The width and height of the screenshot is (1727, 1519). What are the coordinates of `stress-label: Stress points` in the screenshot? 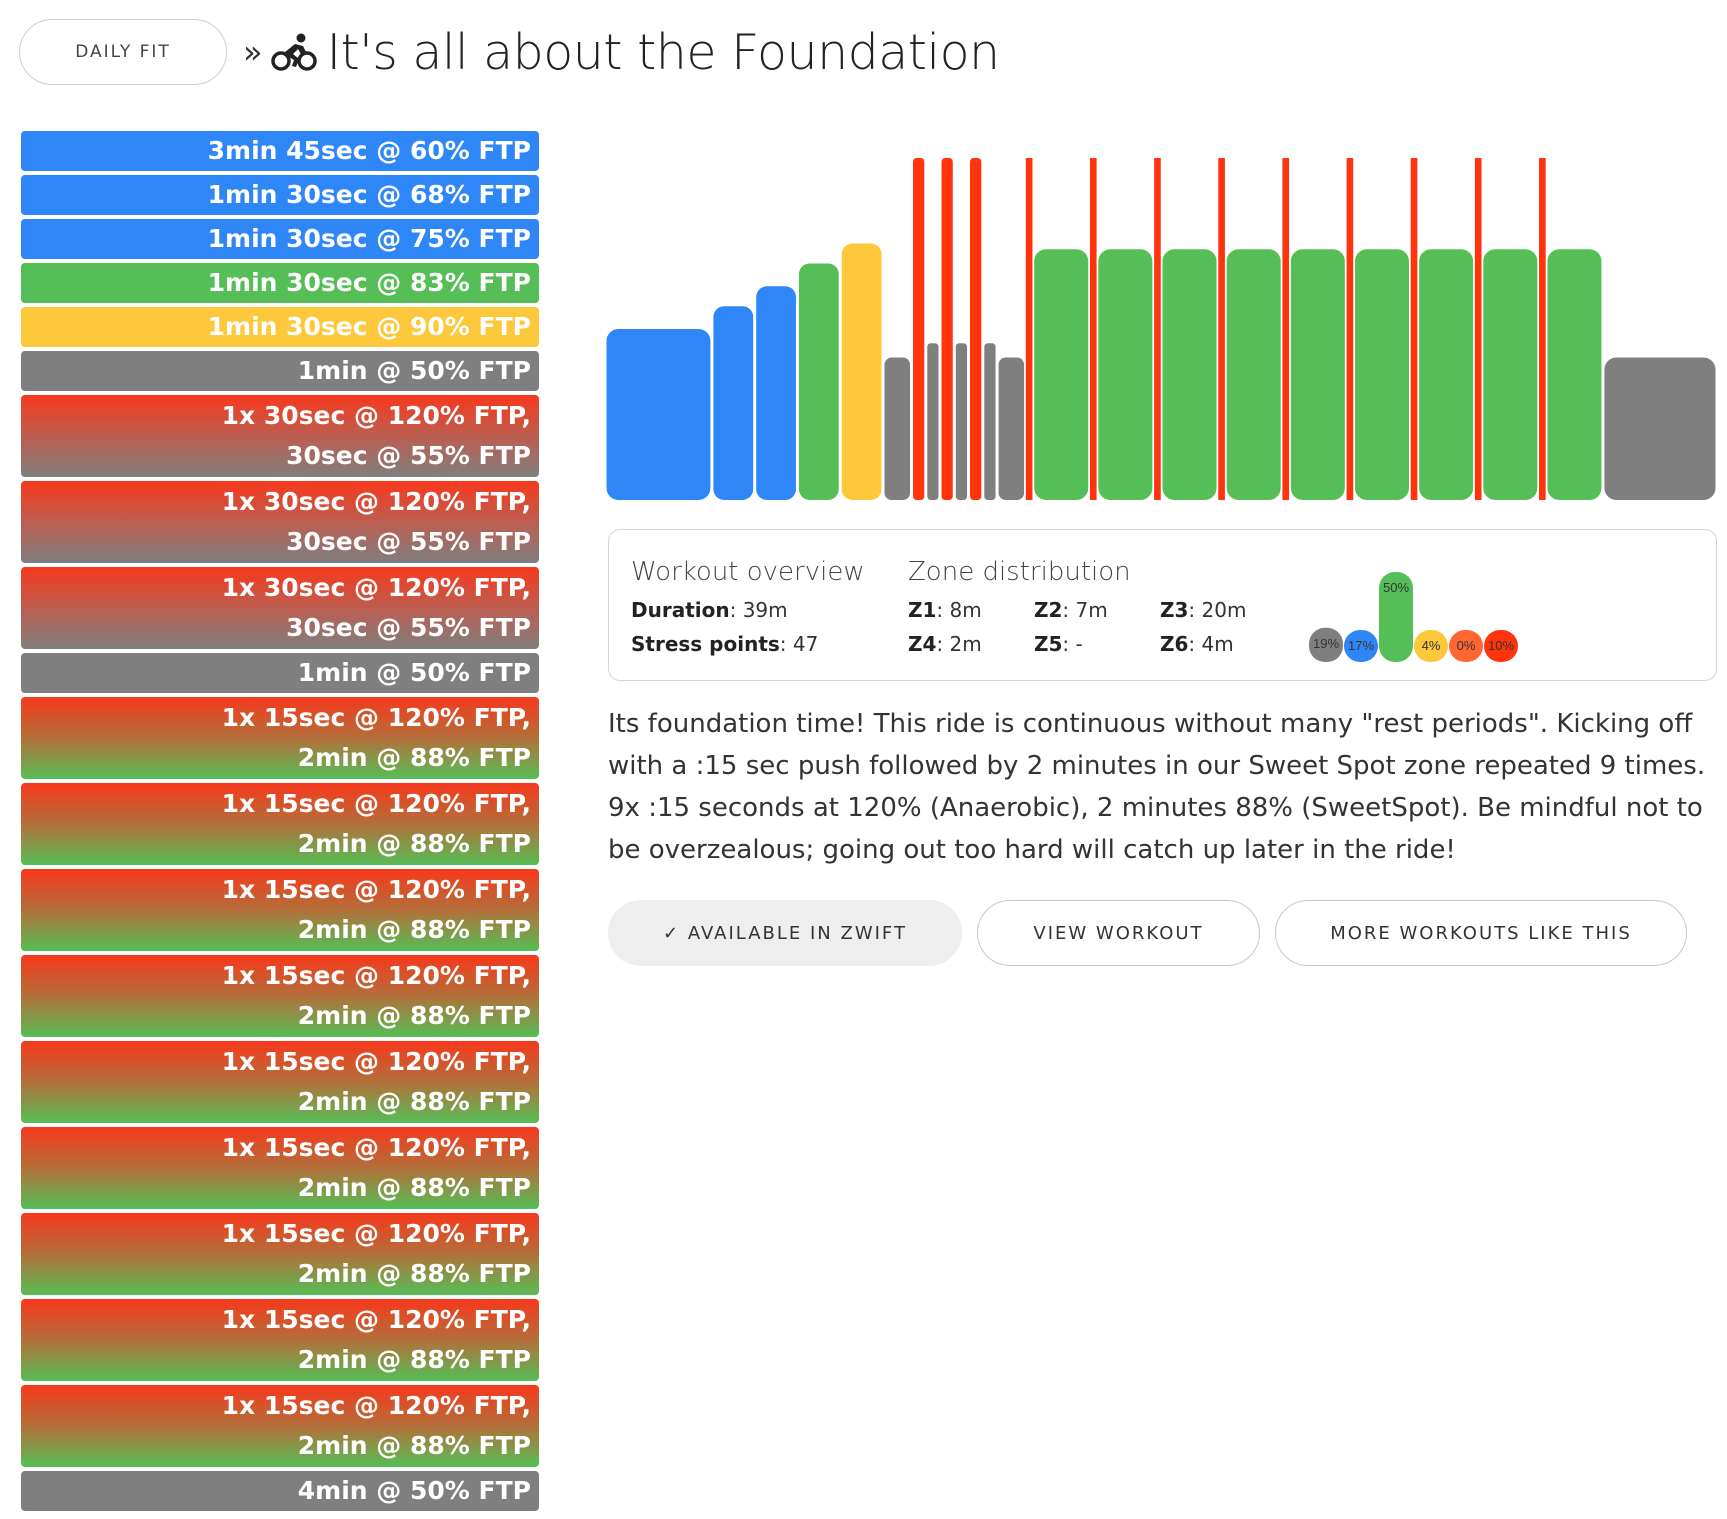 It's located at (705, 644).